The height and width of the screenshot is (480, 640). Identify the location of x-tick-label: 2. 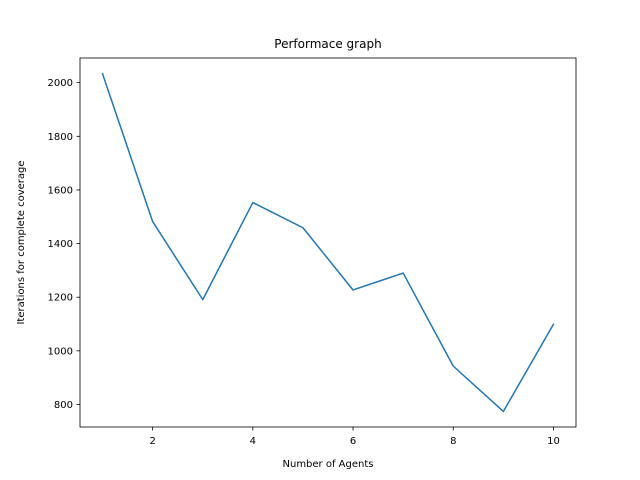
(152, 441).